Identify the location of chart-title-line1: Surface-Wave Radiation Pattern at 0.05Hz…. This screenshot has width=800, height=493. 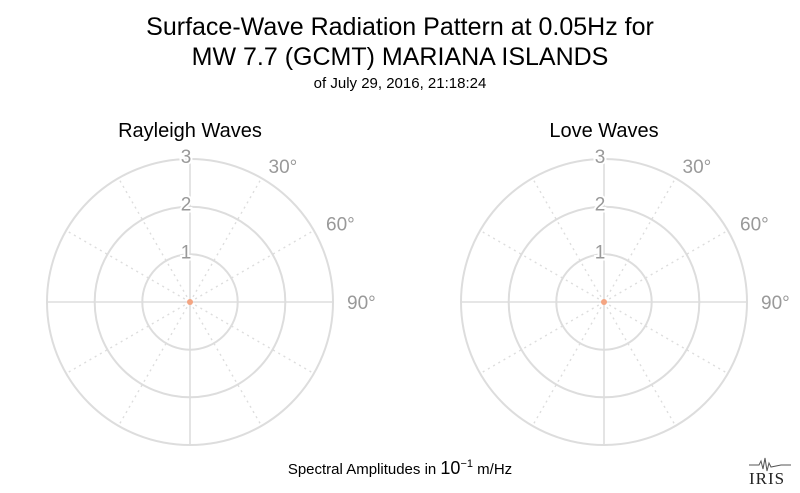
(400, 27).